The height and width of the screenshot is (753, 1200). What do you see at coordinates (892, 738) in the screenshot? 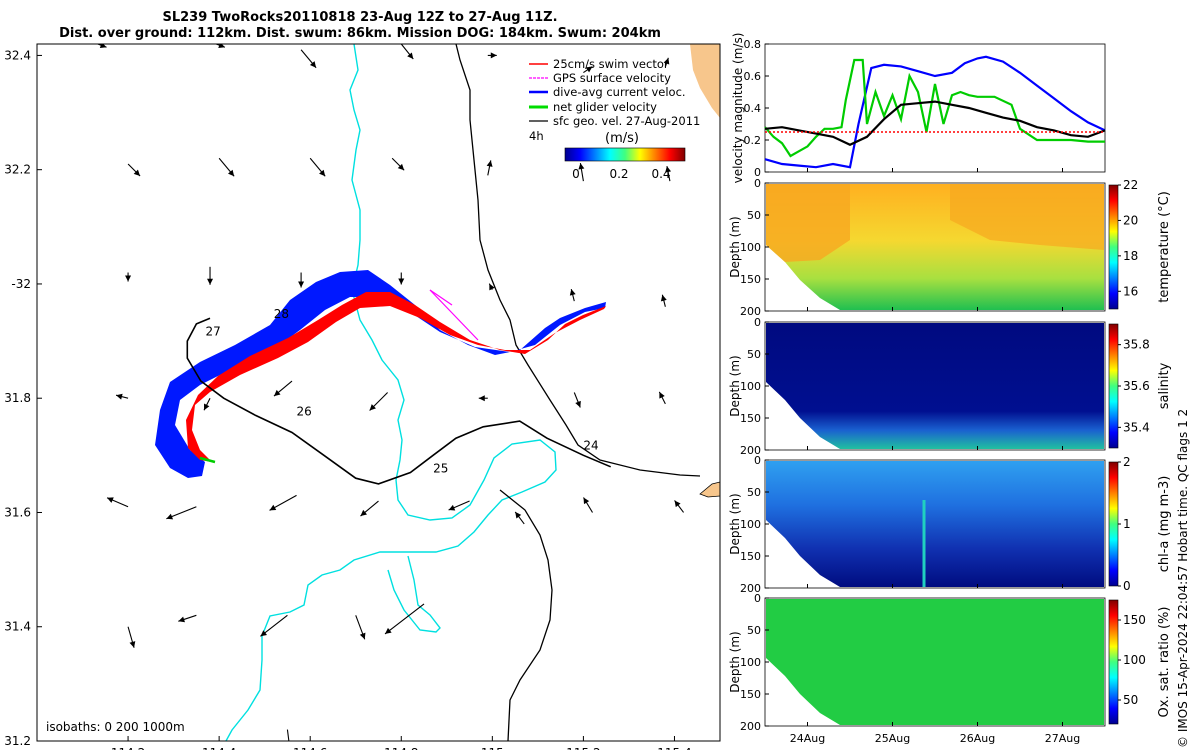
I see `time-tick-label: 25Aug` at bounding box center [892, 738].